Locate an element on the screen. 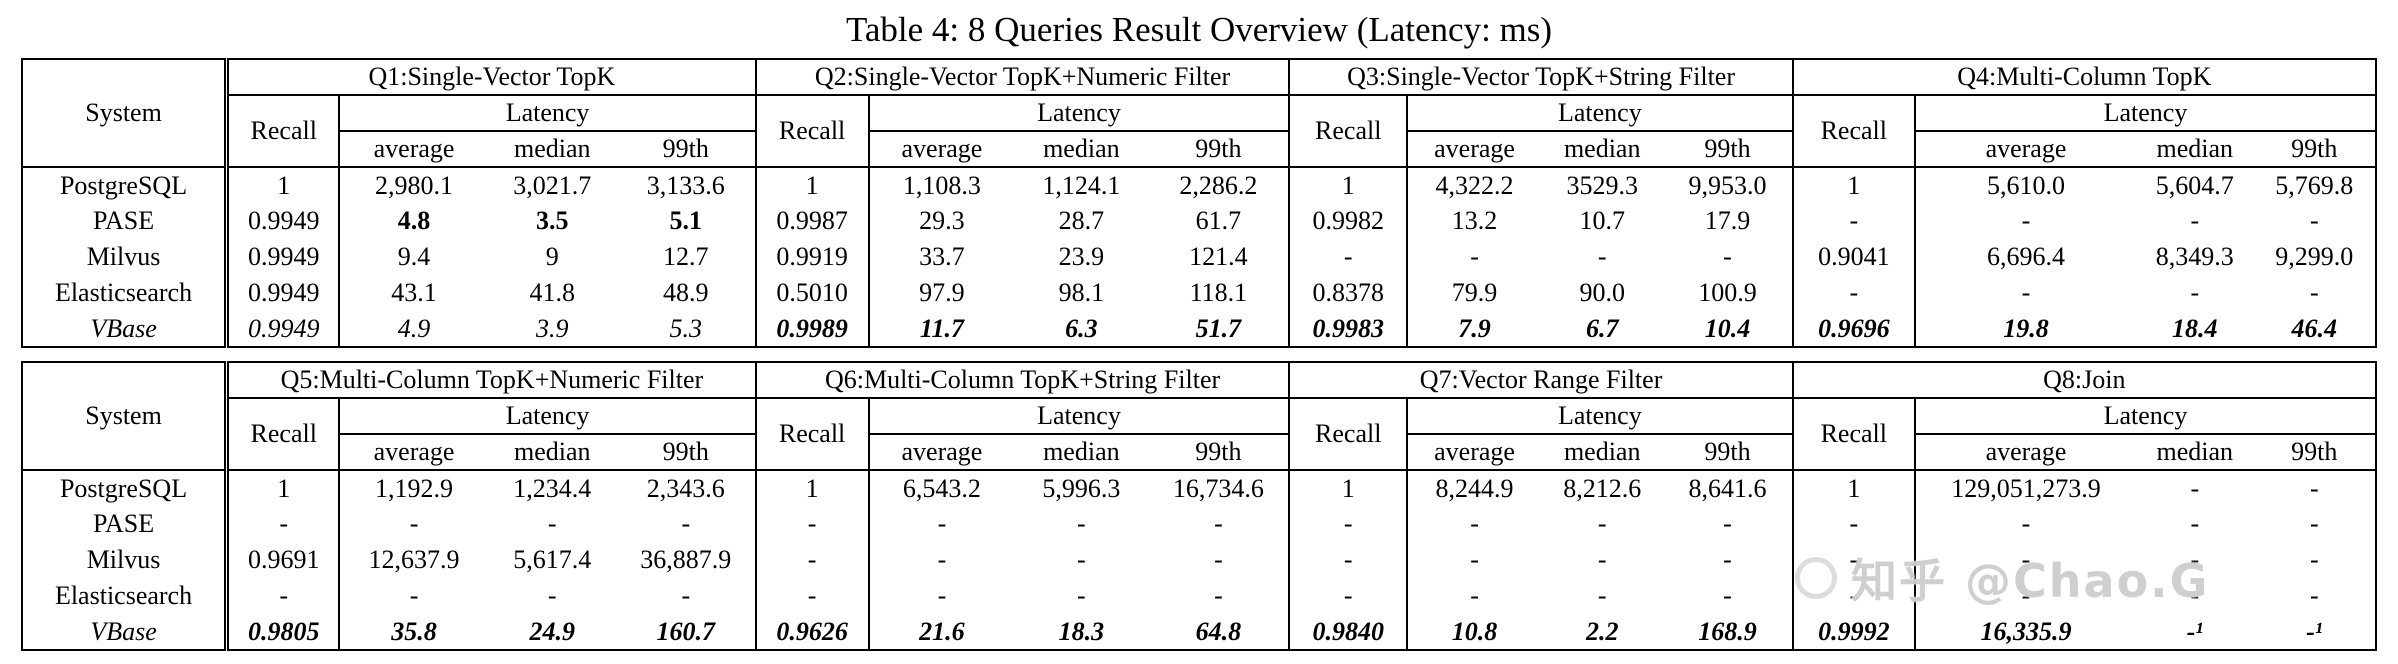 The height and width of the screenshot is (664, 2398). latency-value: 4.8 is located at coordinates (413, 221).